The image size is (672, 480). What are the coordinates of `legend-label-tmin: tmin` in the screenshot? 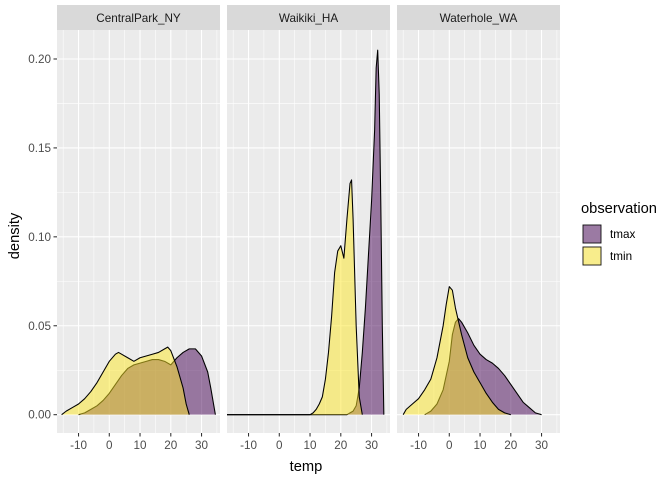 It's located at (621, 256).